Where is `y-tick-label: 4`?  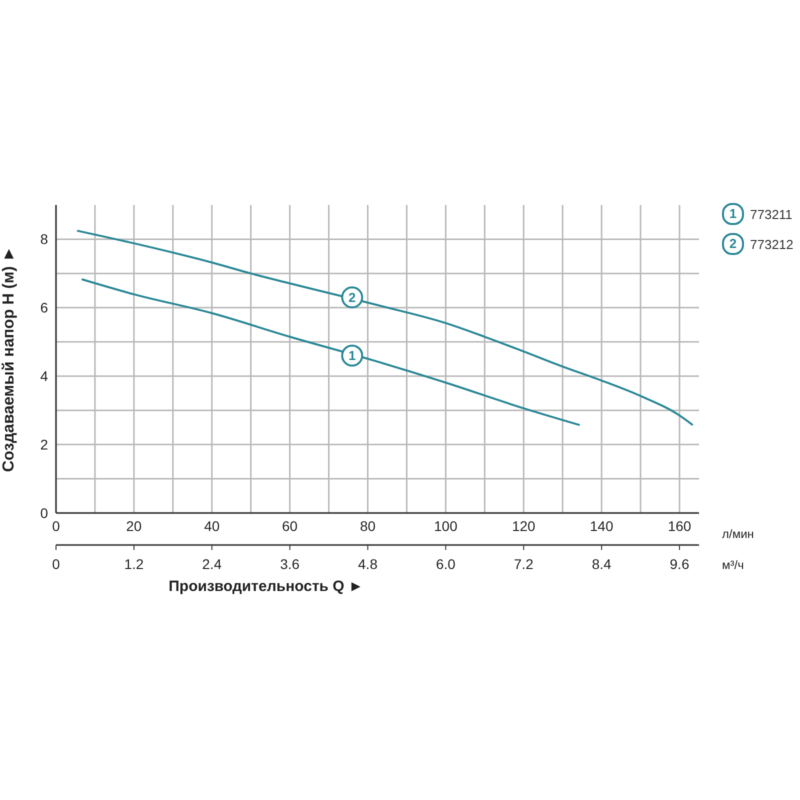 y-tick-label: 4 is located at coordinates (44, 376).